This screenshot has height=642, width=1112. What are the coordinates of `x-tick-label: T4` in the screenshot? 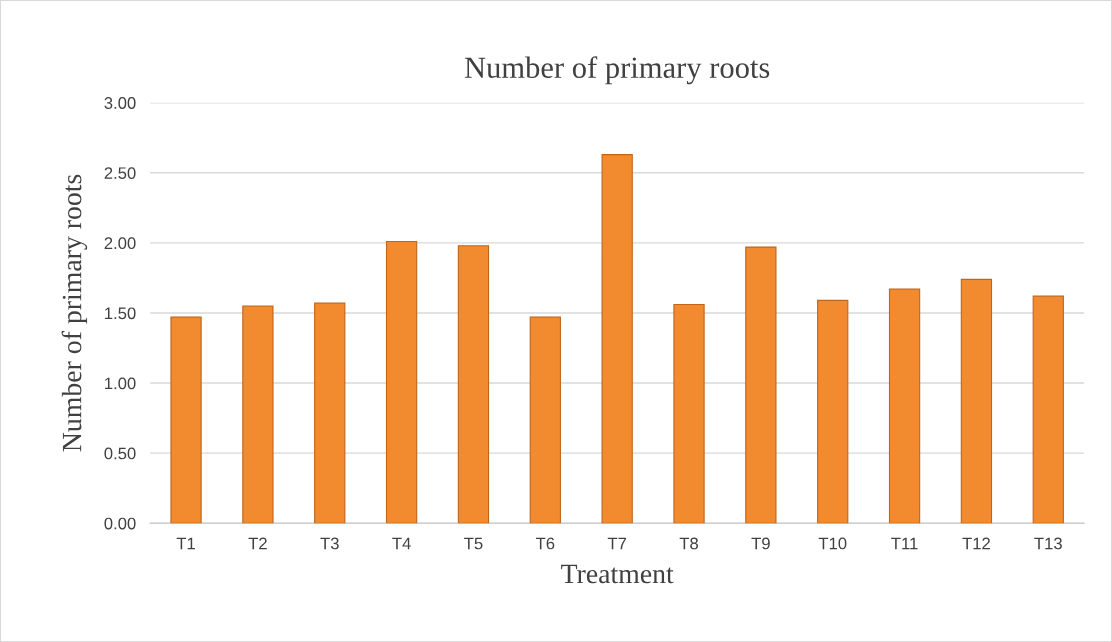 It's located at (401, 543).